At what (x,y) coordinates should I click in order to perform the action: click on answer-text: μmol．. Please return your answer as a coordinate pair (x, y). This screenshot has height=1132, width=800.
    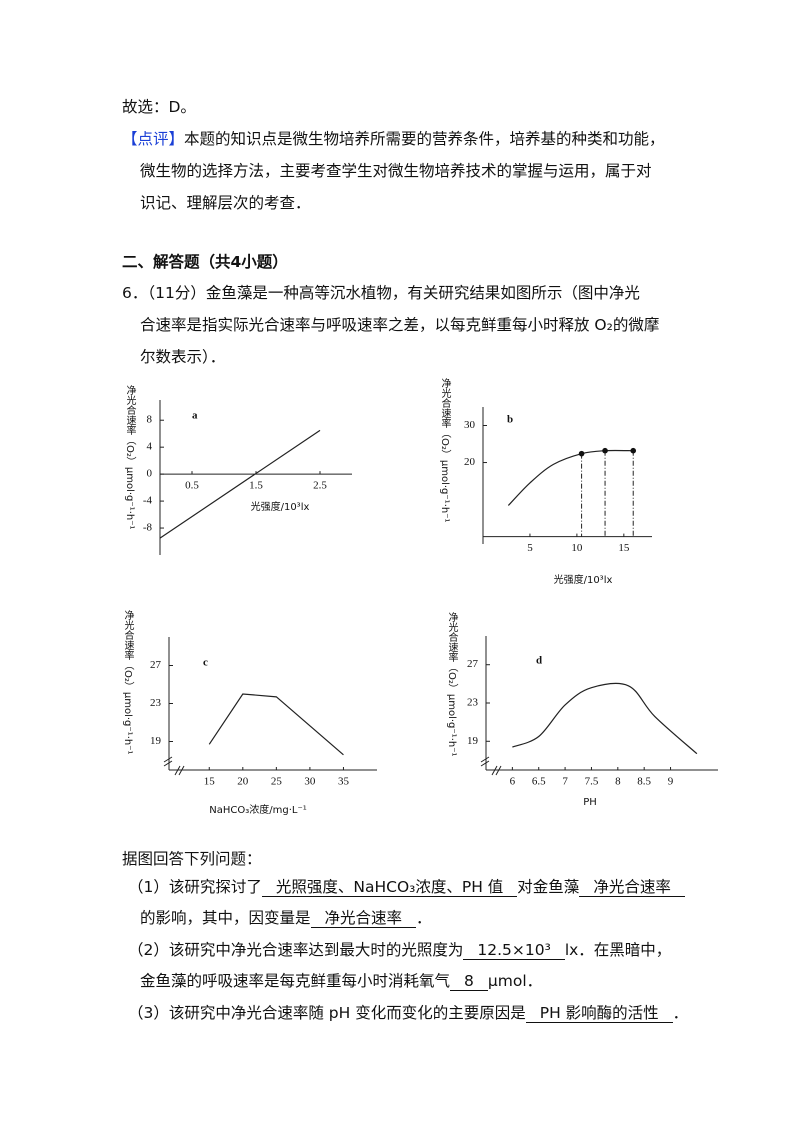
    Looking at the image, I should click on (515, 981).